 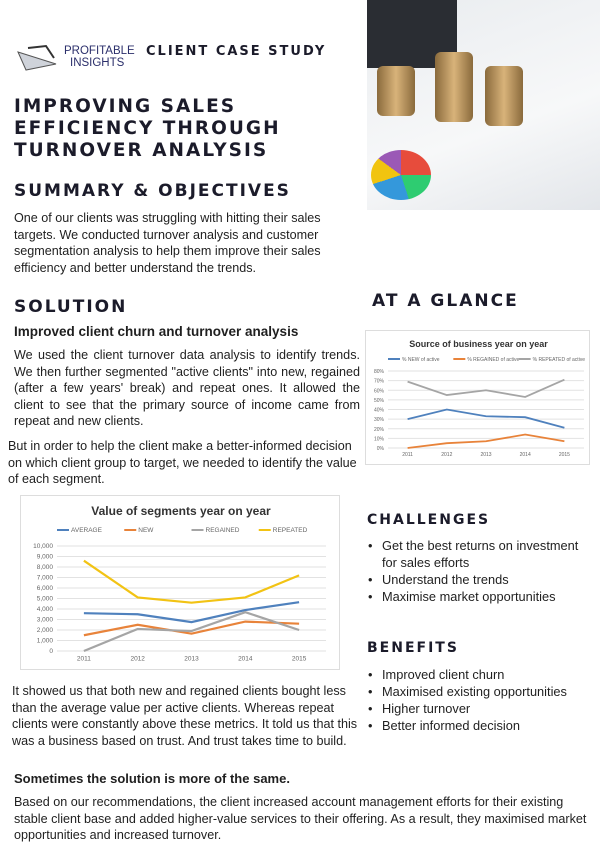 I want to click on y-tick-label: 80%, so click(x=379, y=372).